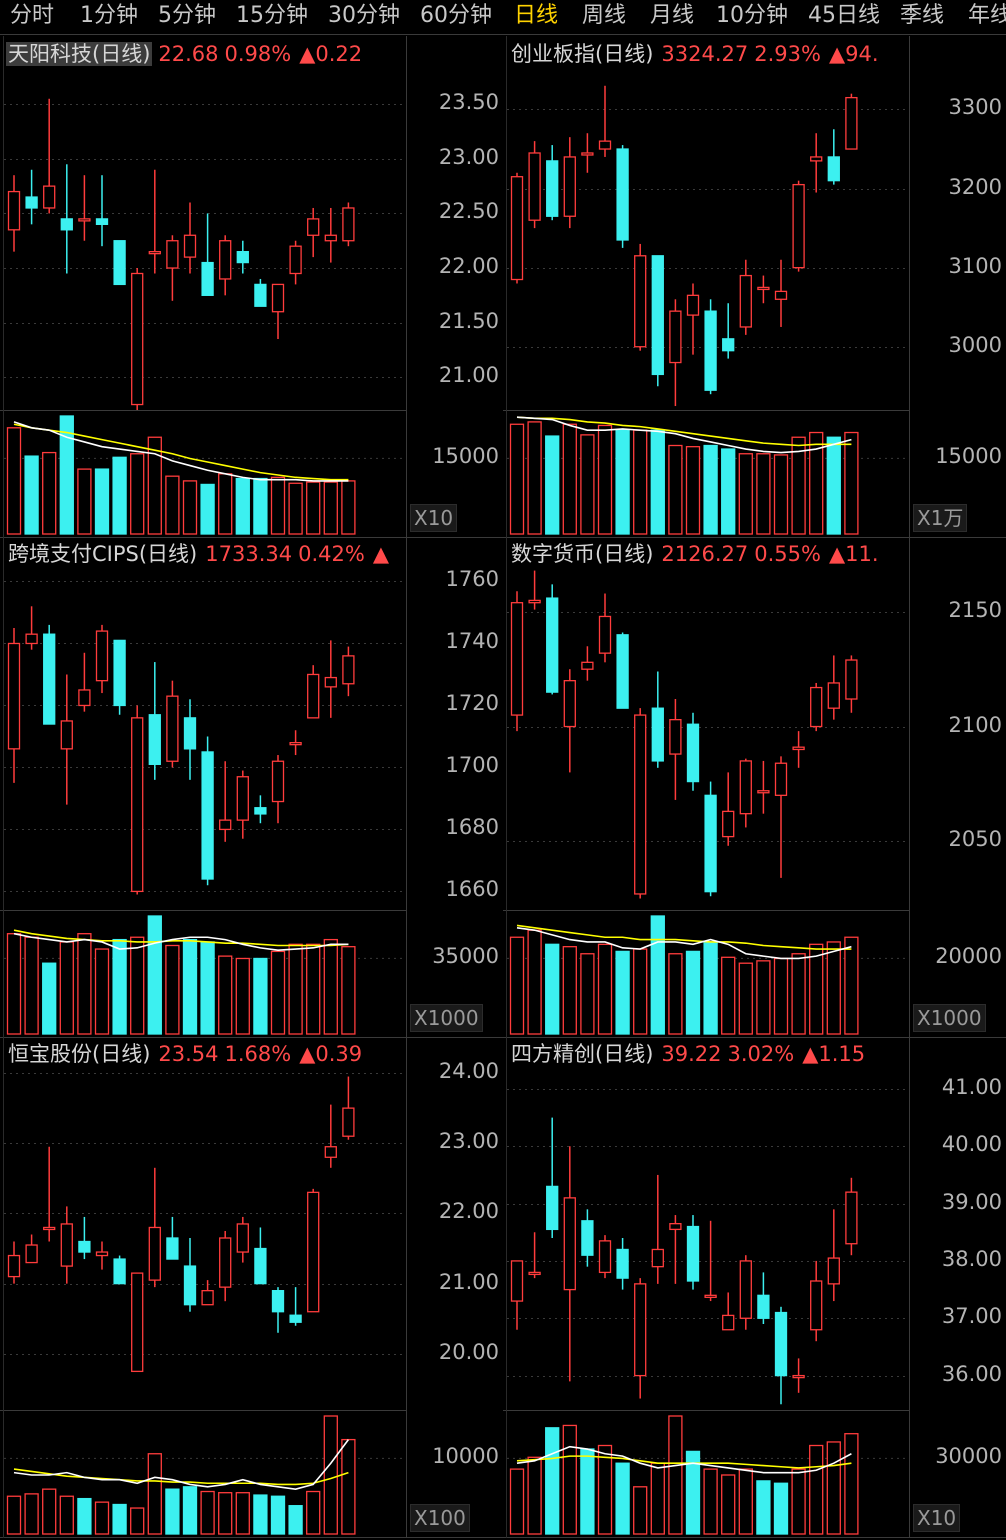 Image resolution: width=1006 pixels, height=1540 pixels. I want to click on percent-change: 0.98%, so click(258, 54).